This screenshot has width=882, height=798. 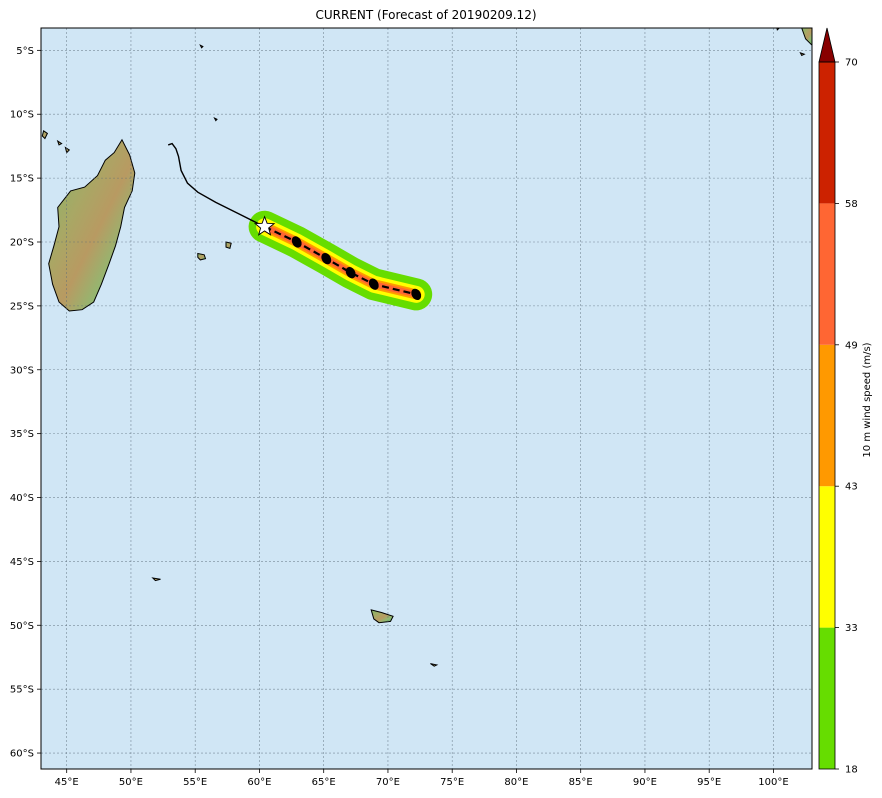 What do you see at coordinates (851, 770) in the screenshot?
I see `colorbar-tick-label: 18` at bounding box center [851, 770].